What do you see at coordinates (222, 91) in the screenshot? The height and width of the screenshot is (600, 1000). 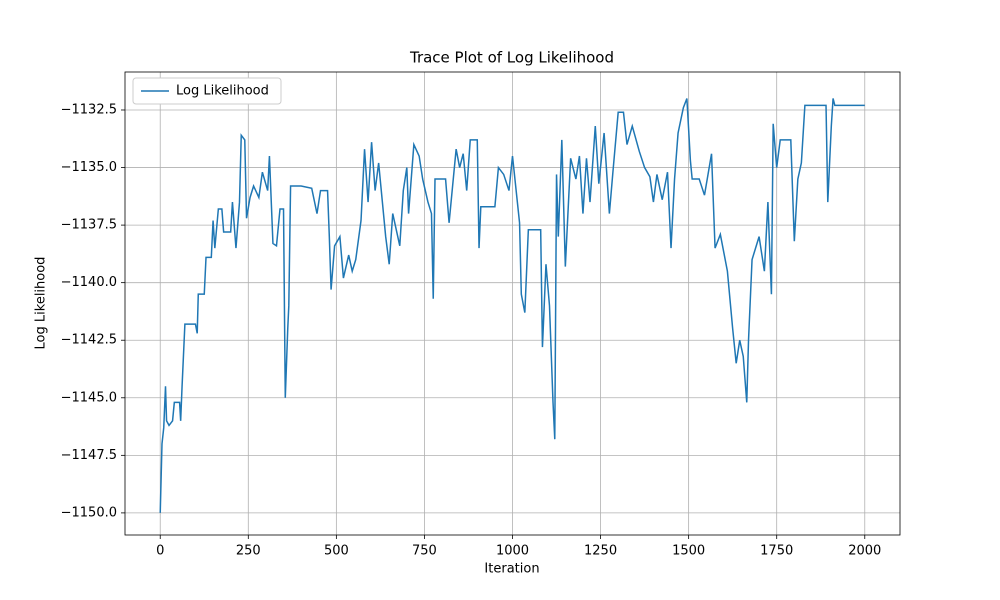 I see `legend-label: Log Likelihood` at bounding box center [222, 91].